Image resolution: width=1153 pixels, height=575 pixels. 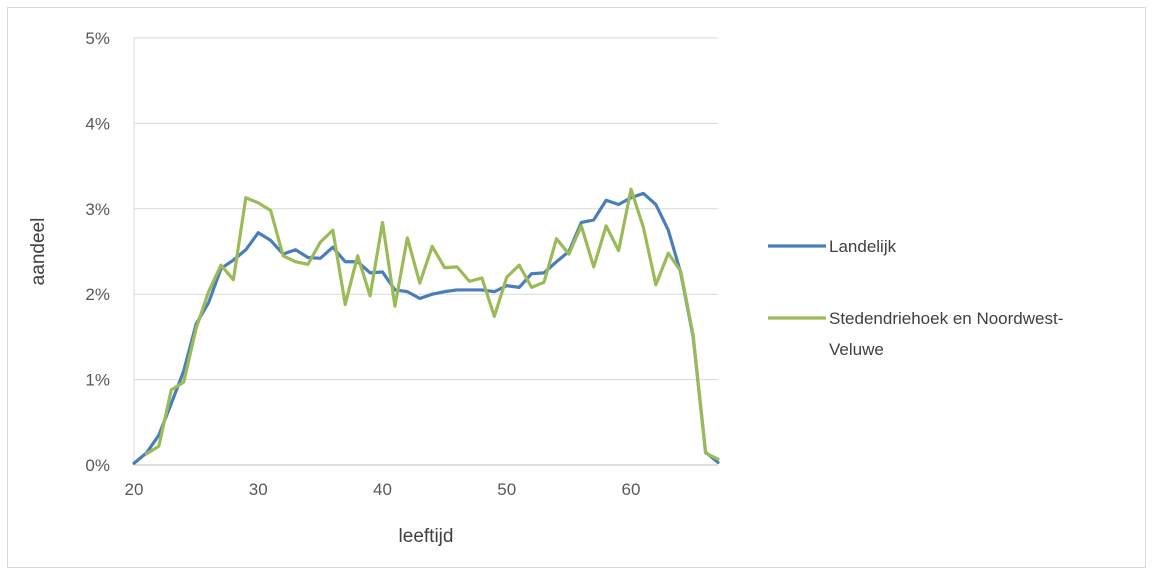 I want to click on y-axis-ticks: 0% 1% 2% 3% 4% 5%, so click(x=97, y=252).